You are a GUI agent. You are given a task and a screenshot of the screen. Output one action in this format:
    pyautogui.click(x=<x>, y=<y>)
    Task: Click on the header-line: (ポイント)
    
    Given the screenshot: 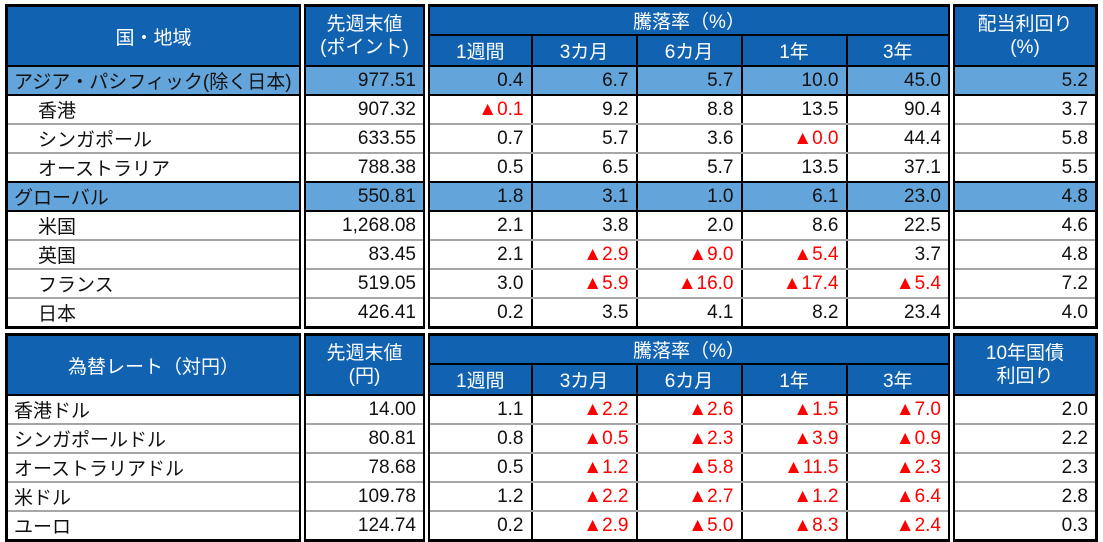 What is the action you would take?
    pyautogui.click(x=364, y=47)
    